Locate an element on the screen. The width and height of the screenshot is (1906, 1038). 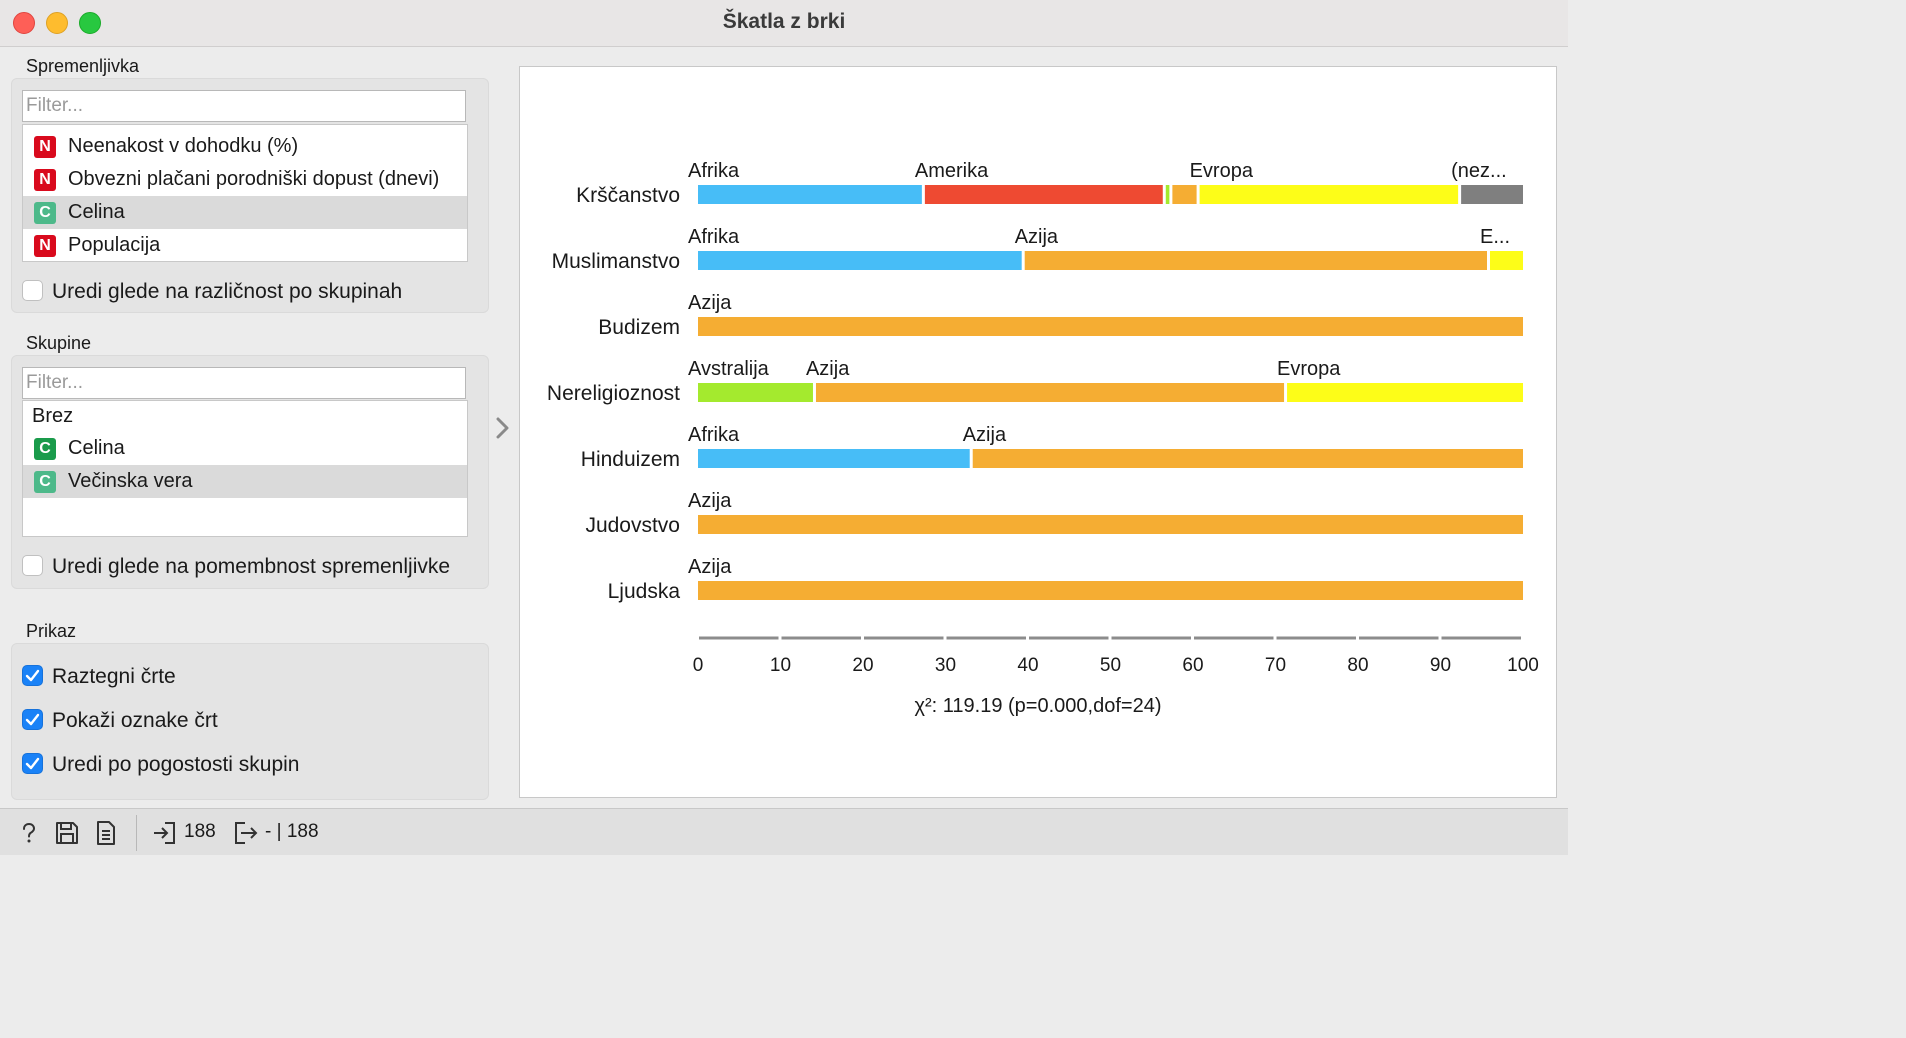
variable-item-label: Celina is located at coordinates (96, 212).